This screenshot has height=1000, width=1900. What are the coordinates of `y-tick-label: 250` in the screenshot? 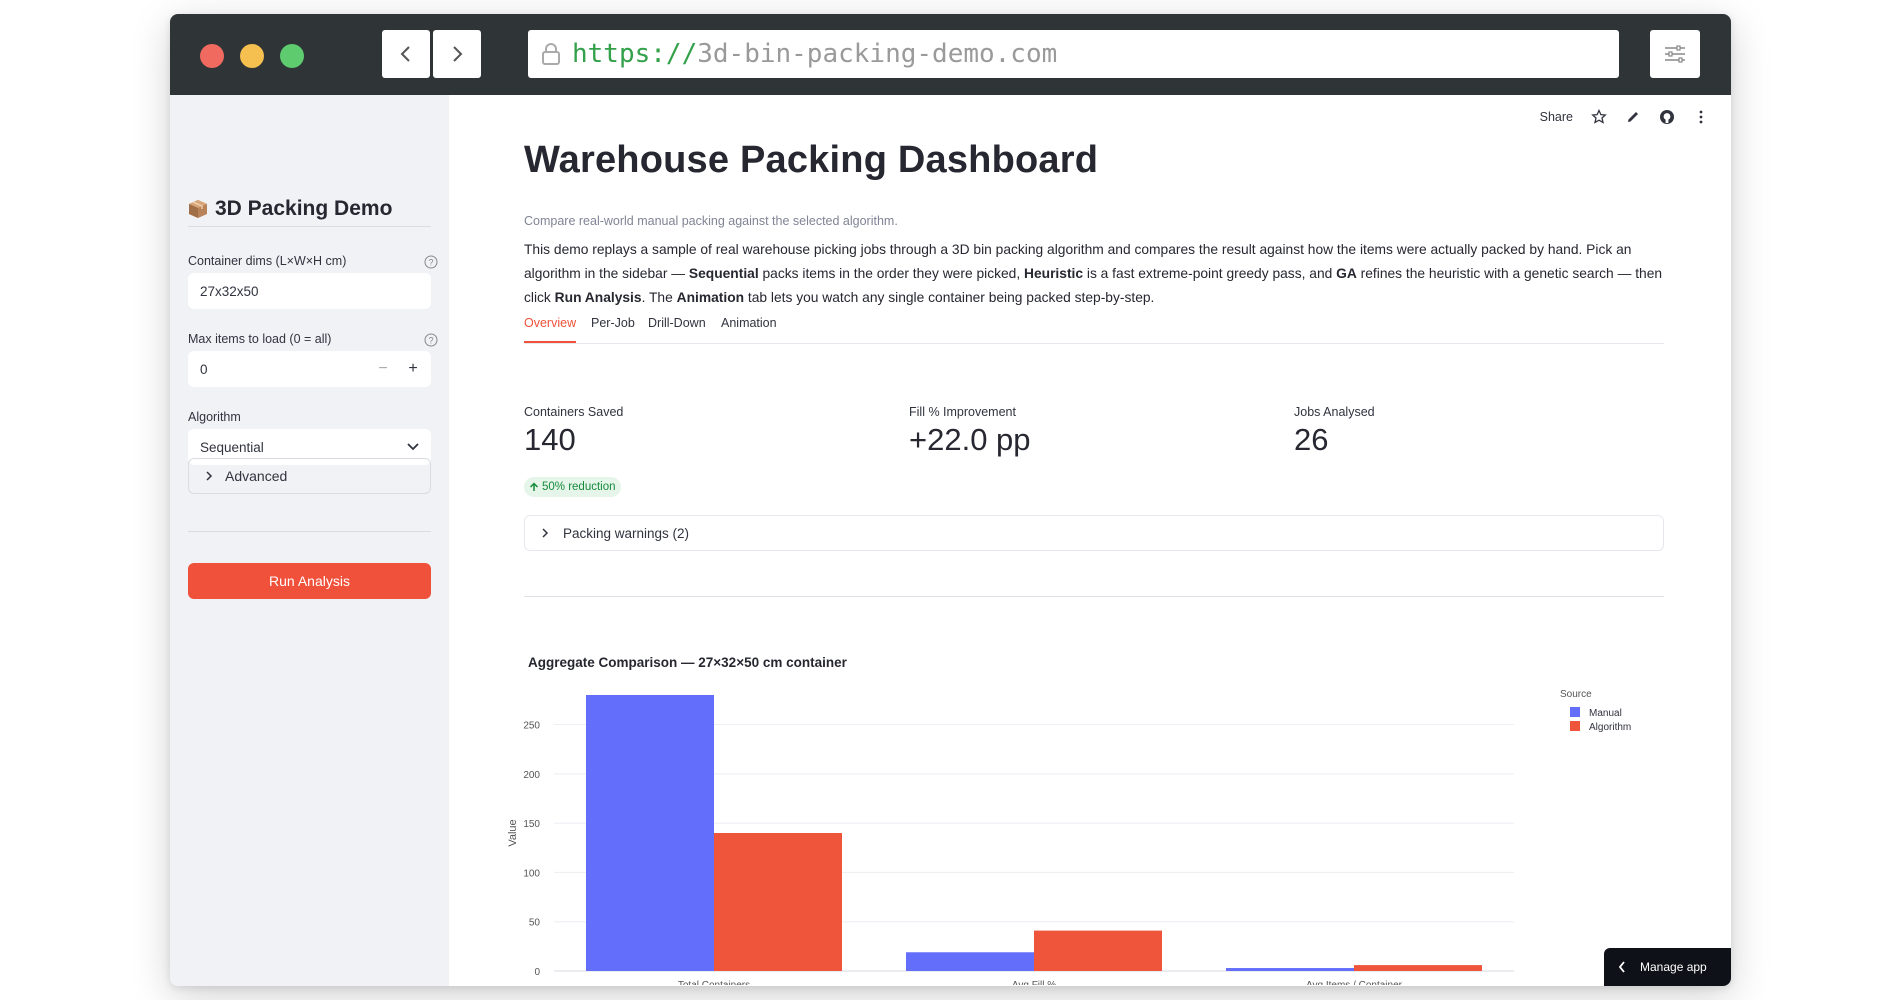 It's located at (531, 726).